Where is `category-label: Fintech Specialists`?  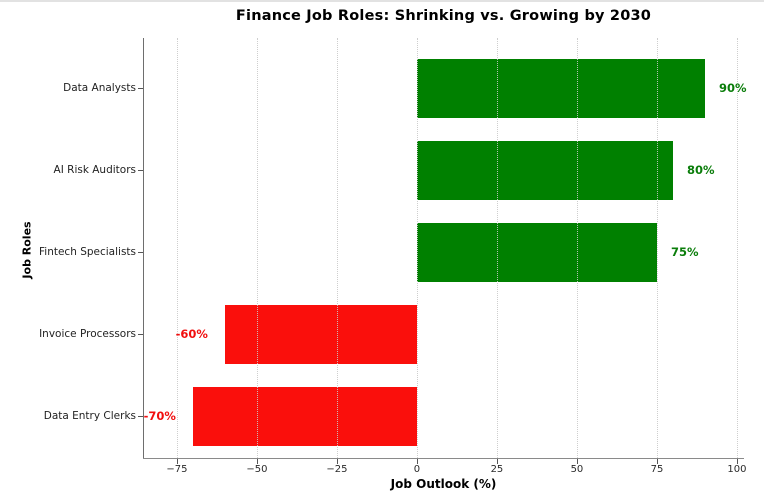 category-label: Fintech Specialists is located at coordinates (87, 252).